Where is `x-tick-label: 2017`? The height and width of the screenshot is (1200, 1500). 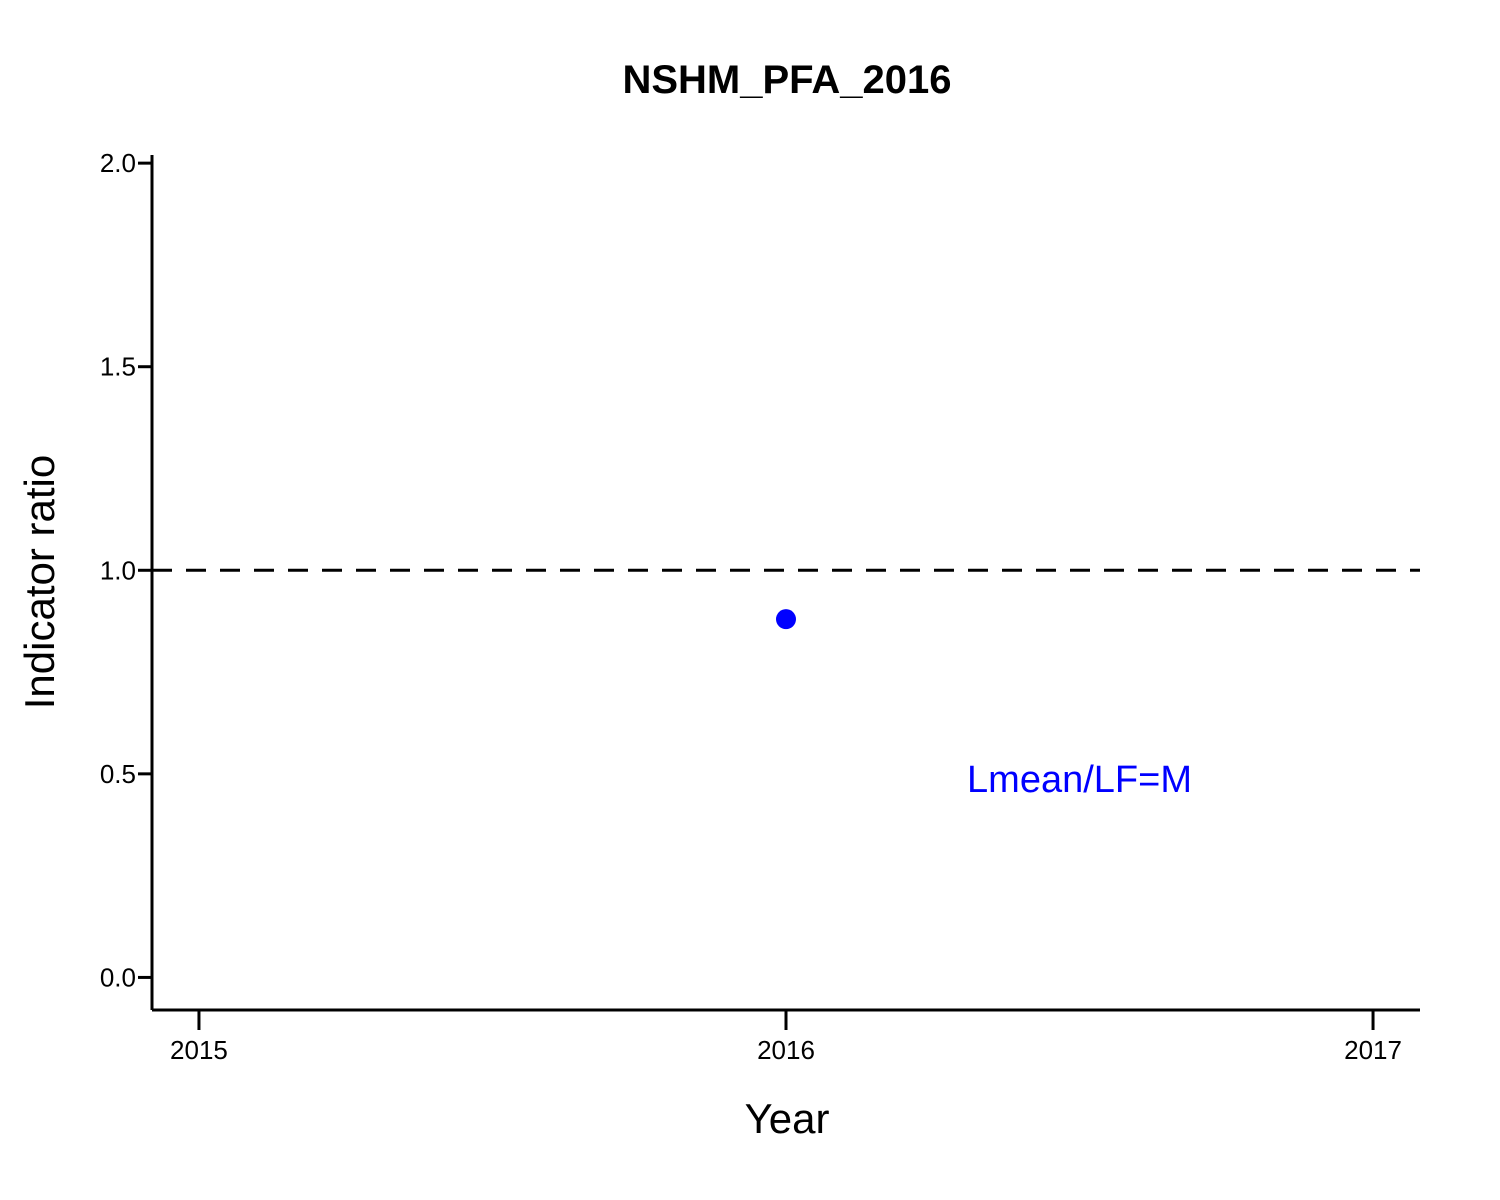 x-tick-label: 2017 is located at coordinates (1373, 1050).